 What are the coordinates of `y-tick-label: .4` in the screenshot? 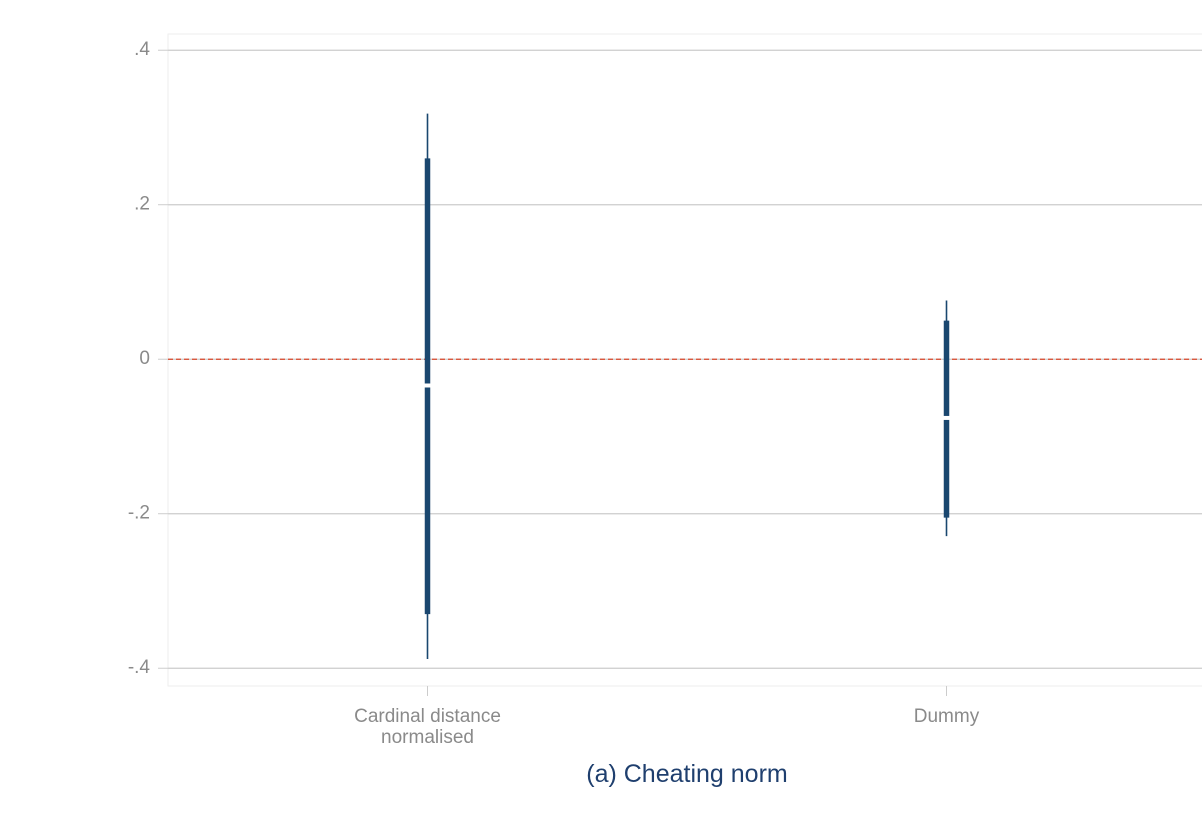 It's located at (142, 49).